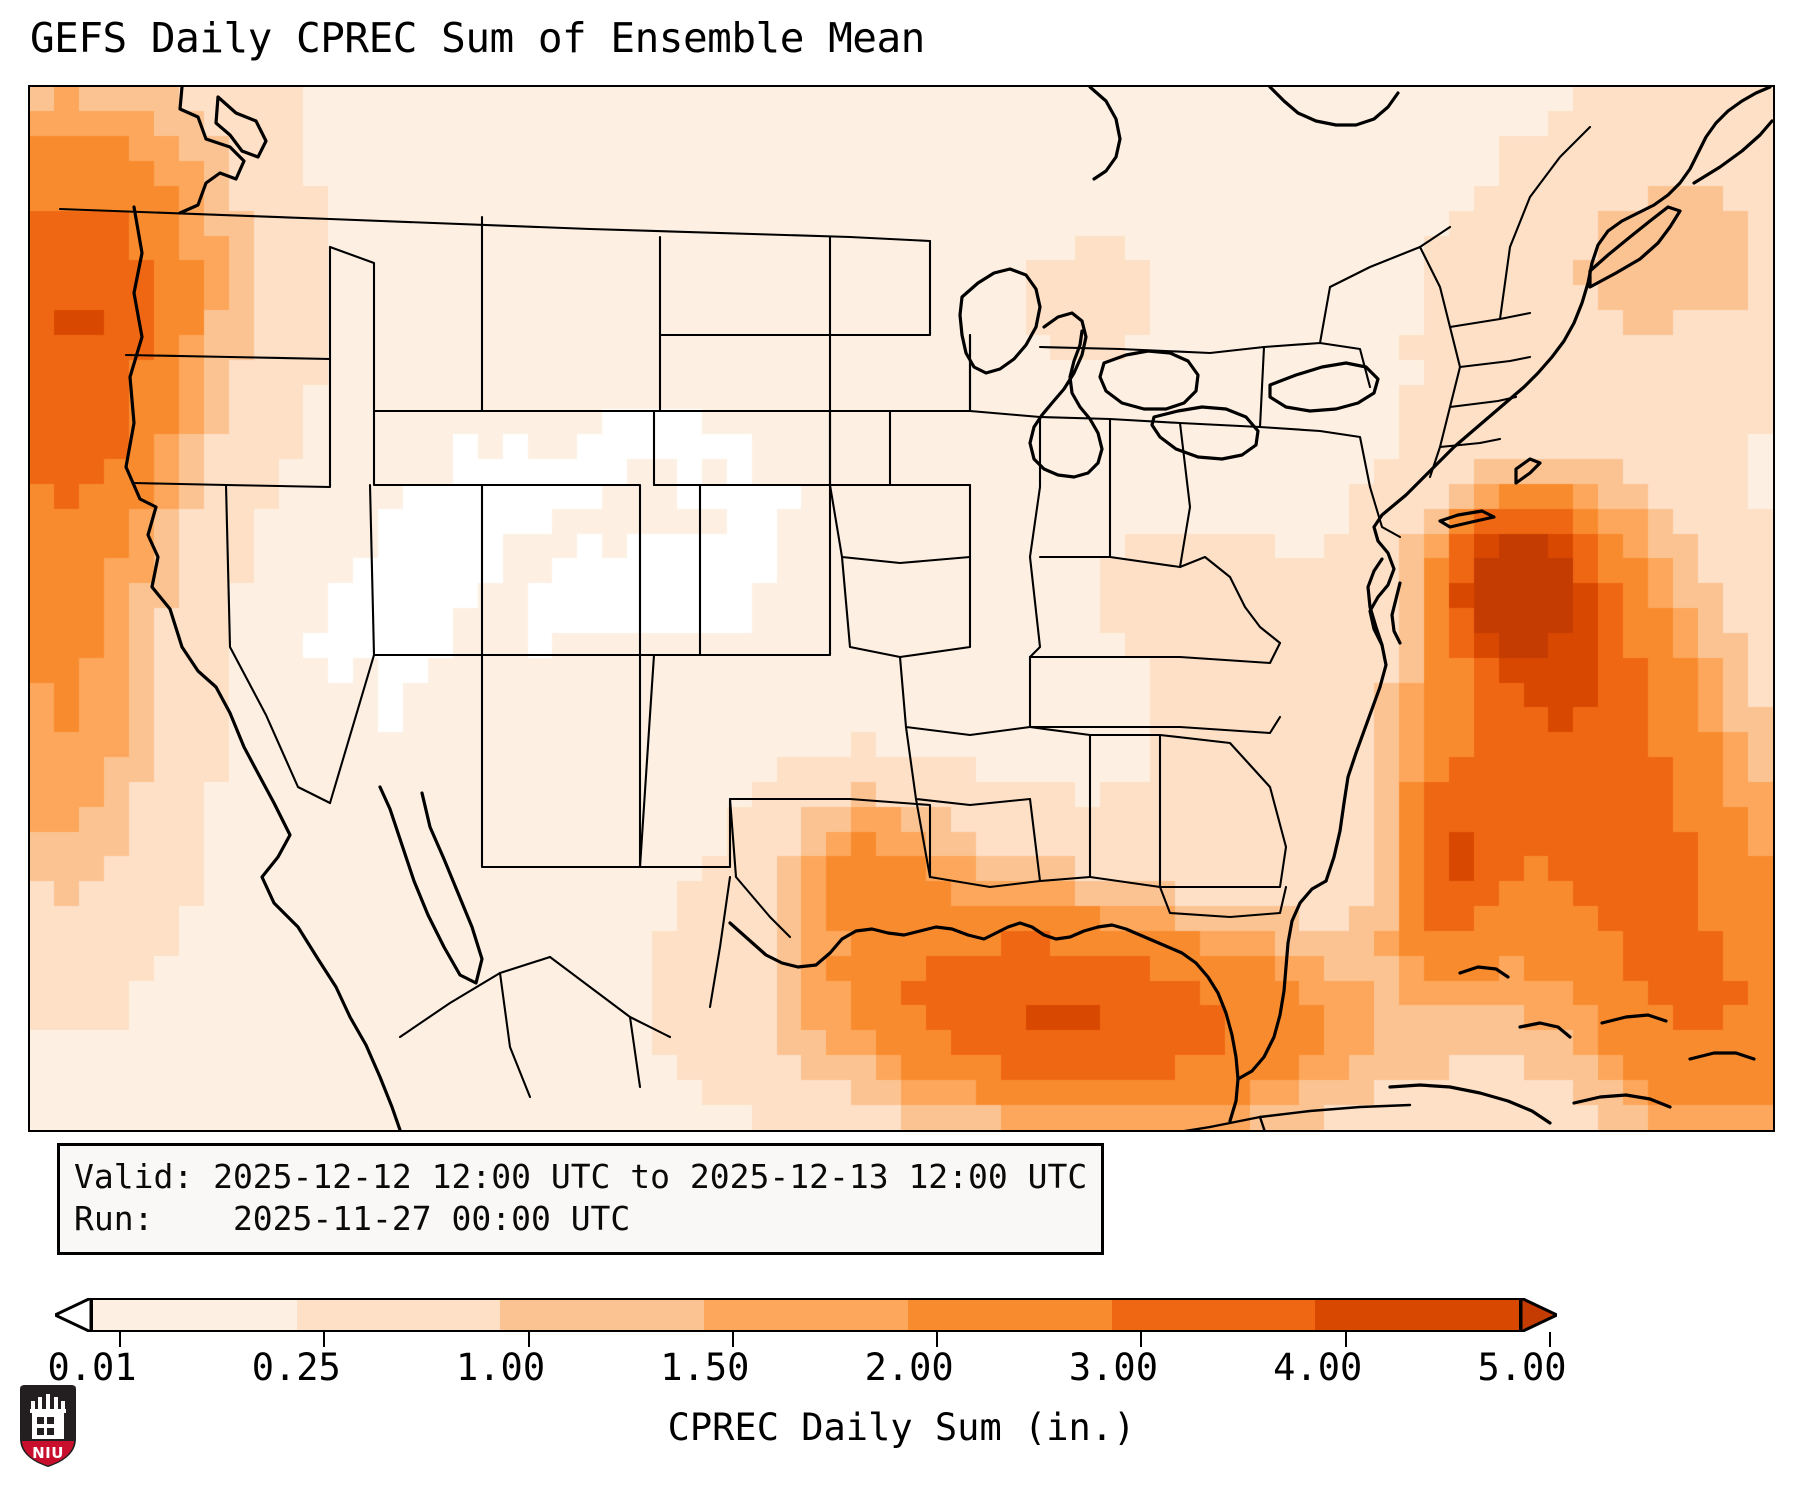  I want to click on colorbar-tick-label: 1.00, so click(501, 1367).